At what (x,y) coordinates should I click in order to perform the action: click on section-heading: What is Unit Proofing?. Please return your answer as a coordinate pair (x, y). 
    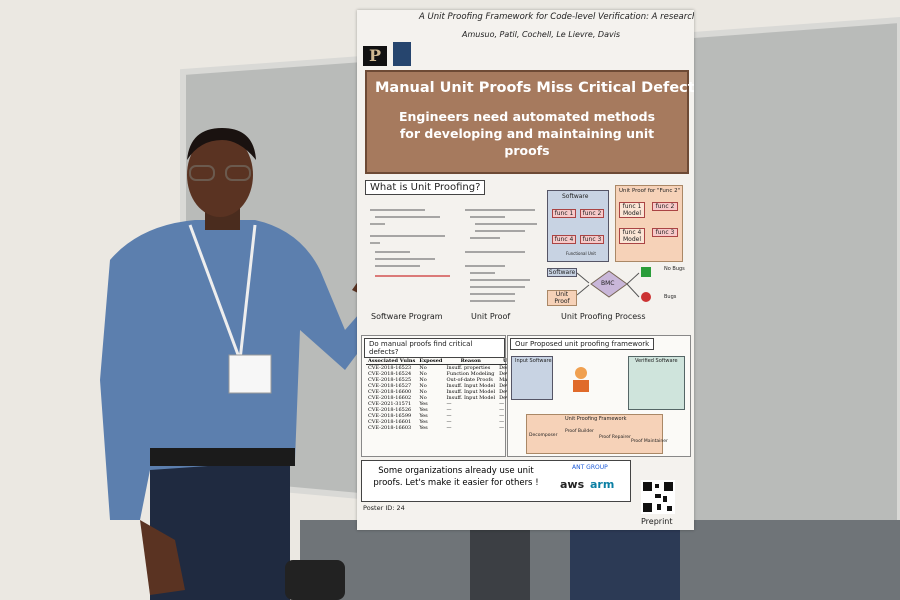
    Looking at the image, I should click on (425, 187).